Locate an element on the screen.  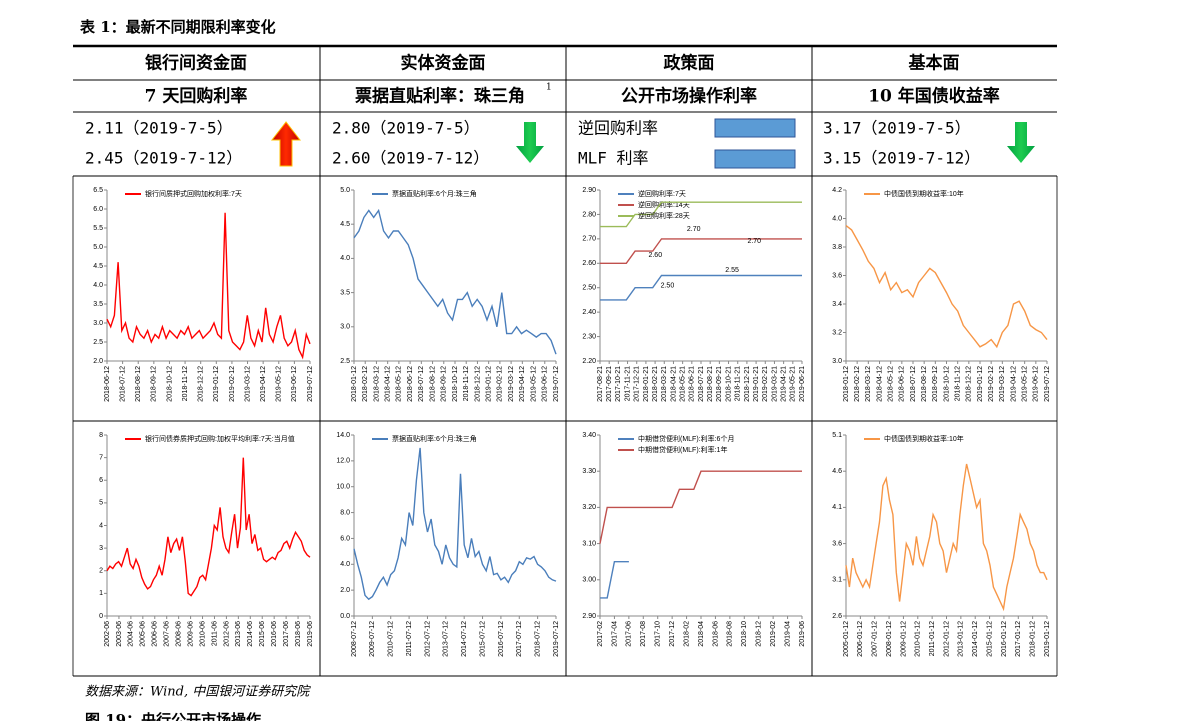
y-tick-label: 6 is located at coordinates (101, 480).